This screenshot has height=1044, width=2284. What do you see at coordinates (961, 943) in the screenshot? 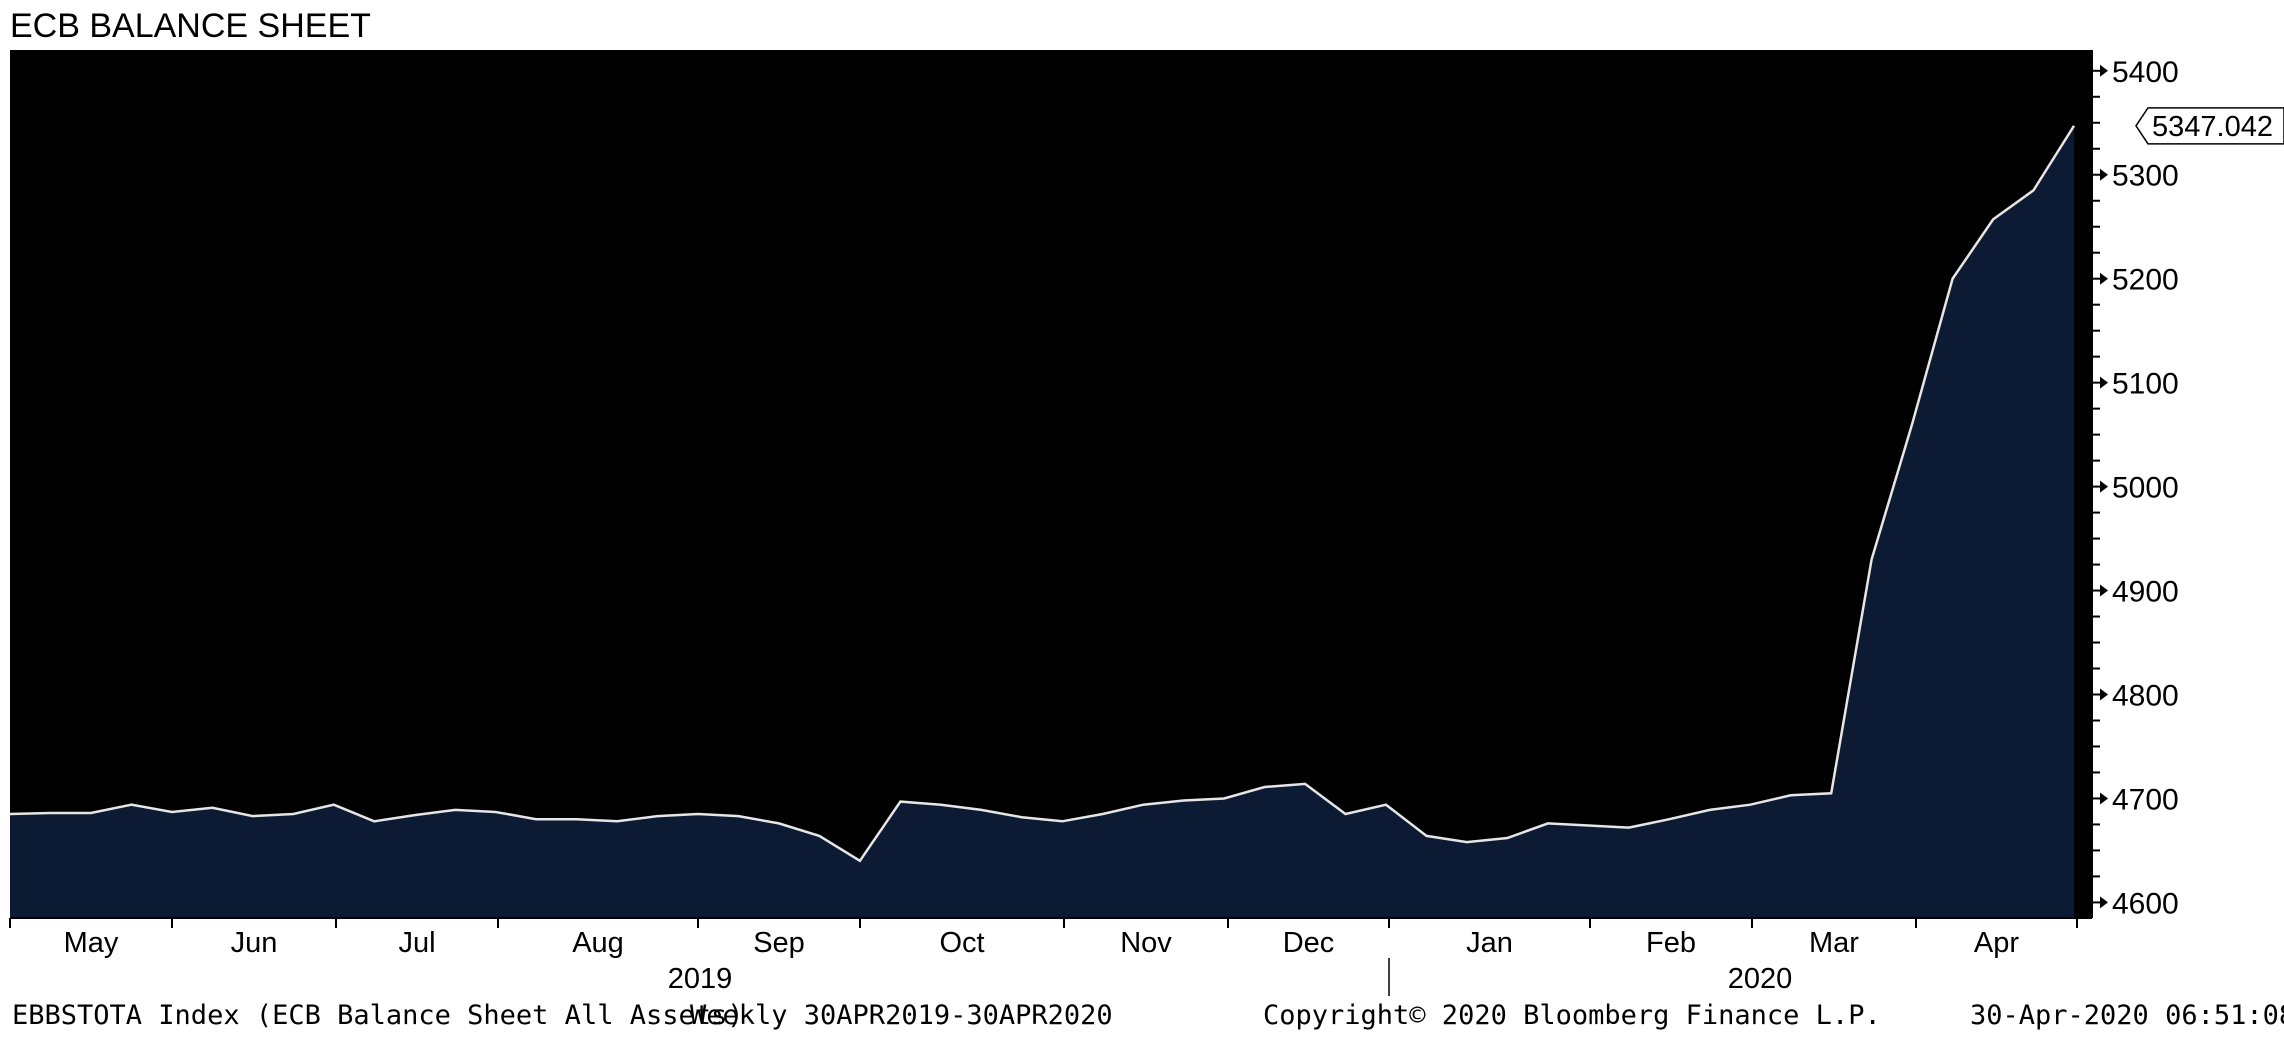
I see `x-month-label: Oct` at bounding box center [961, 943].